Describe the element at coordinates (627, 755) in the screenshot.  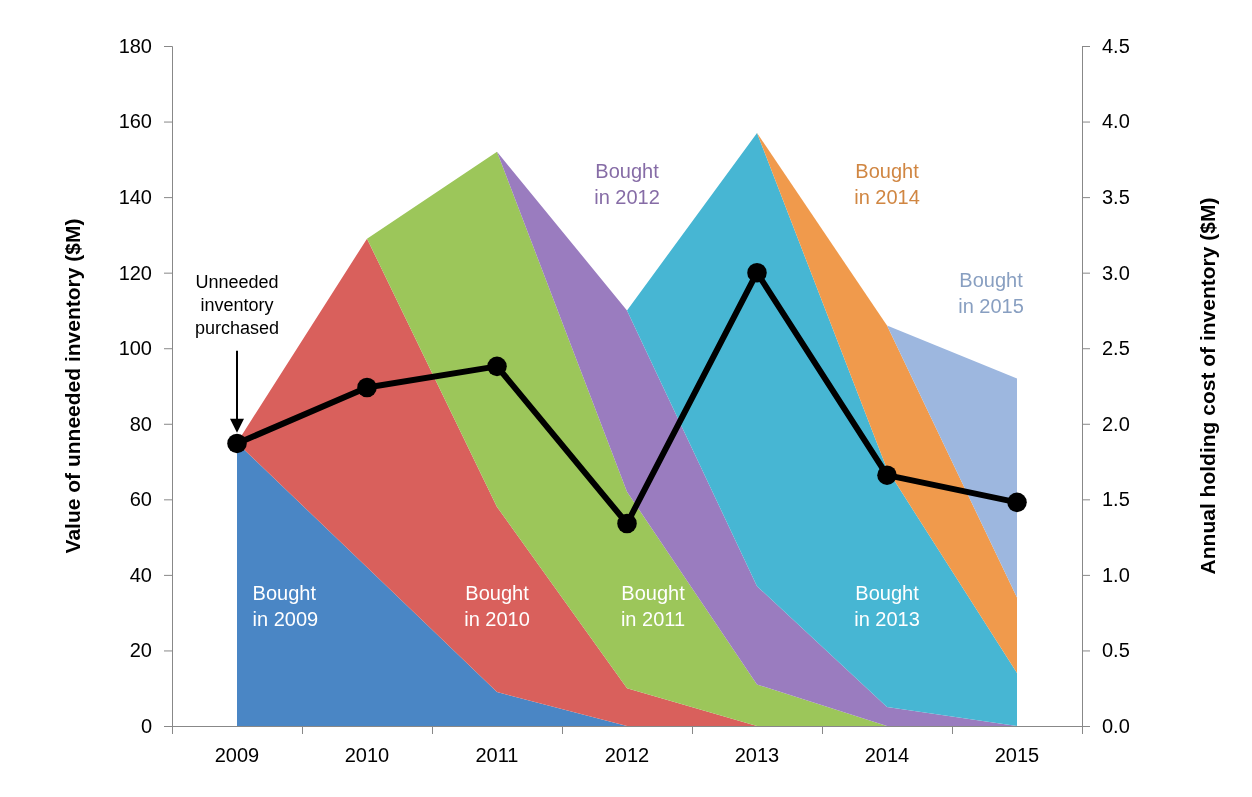
I see `x-tick-label: 2012` at that location.